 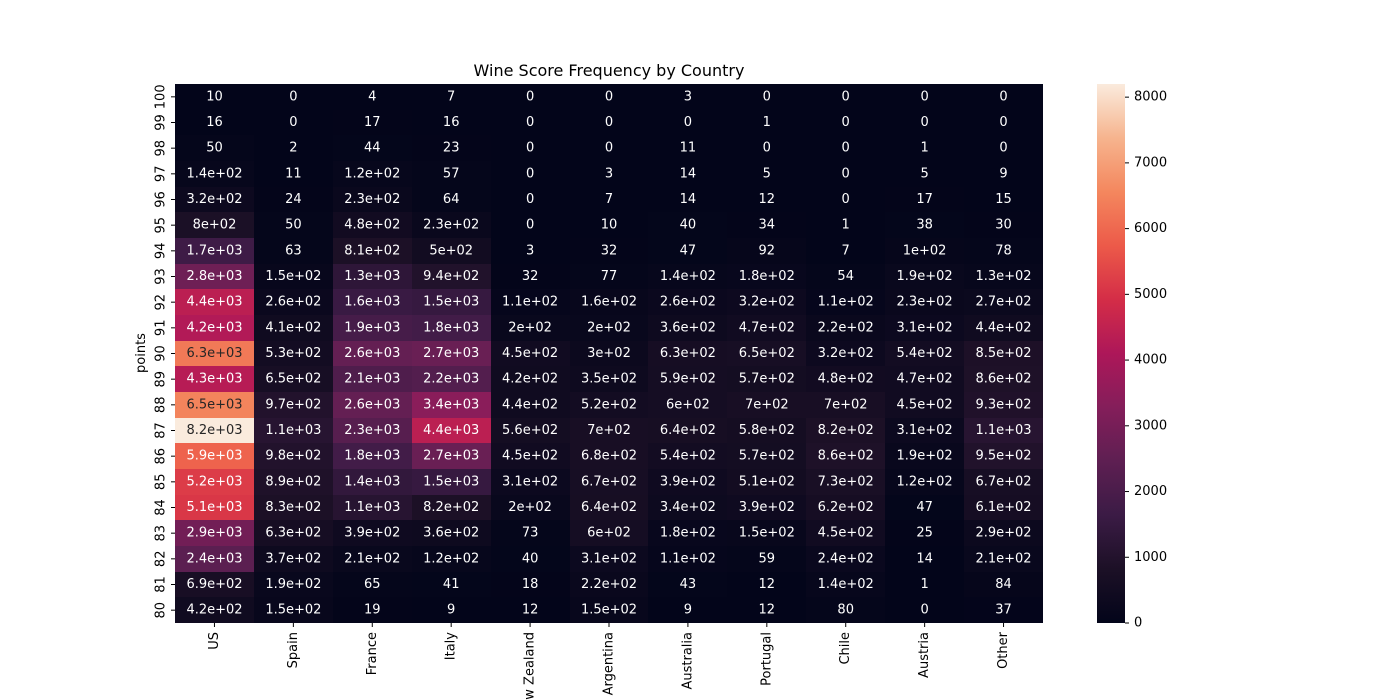 What do you see at coordinates (767, 225) in the screenshot?
I see `cell-value-label: 34` at bounding box center [767, 225].